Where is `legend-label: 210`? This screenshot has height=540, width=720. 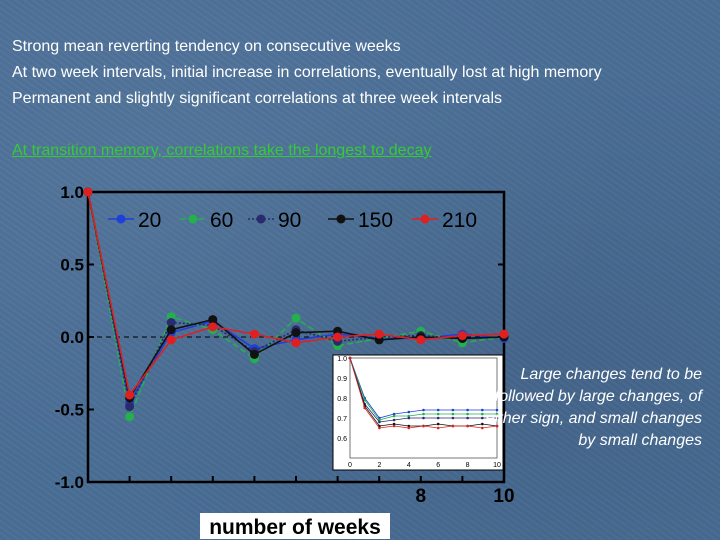 legend-label: 210 is located at coordinates (459, 220).